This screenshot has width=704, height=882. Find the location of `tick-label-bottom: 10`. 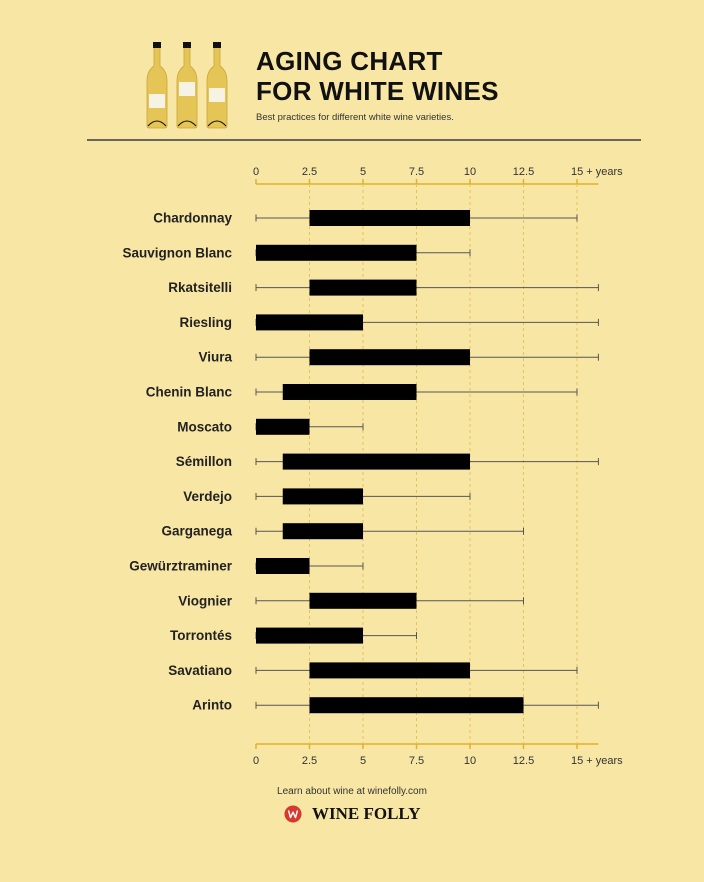

tick-label-bottom: 10 is located at coordinates (470, 761).